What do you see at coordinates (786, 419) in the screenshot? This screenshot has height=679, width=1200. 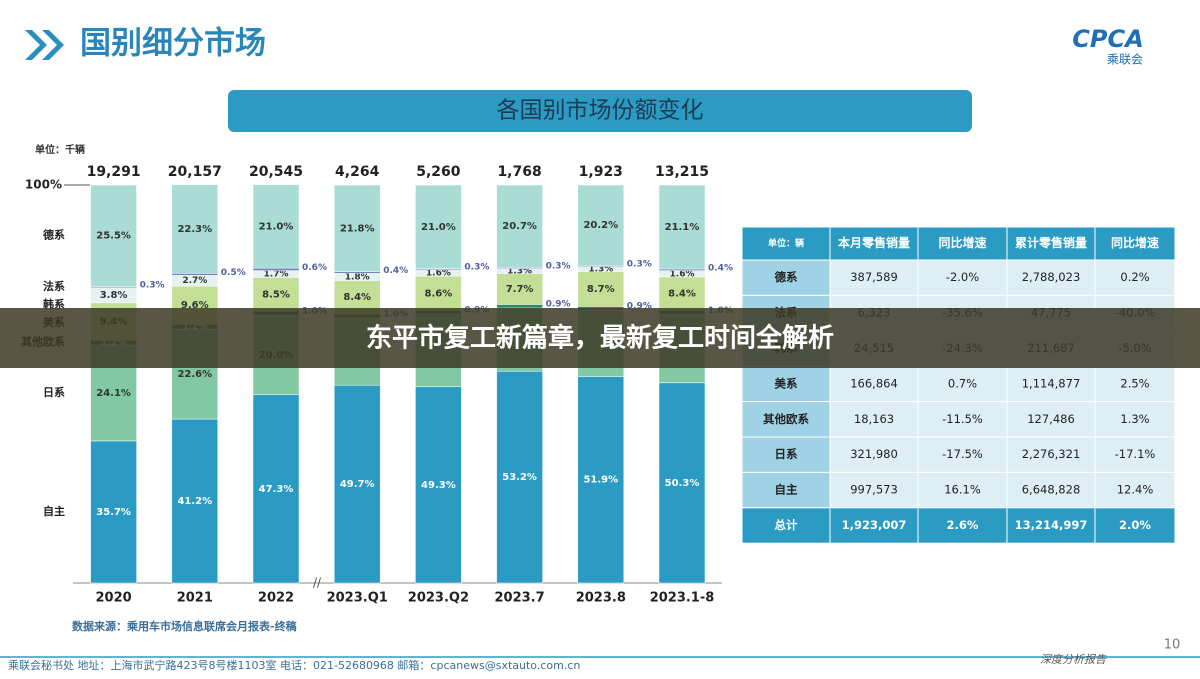 I see `table-text: 其他欧系` at bounding box center [786, 419].